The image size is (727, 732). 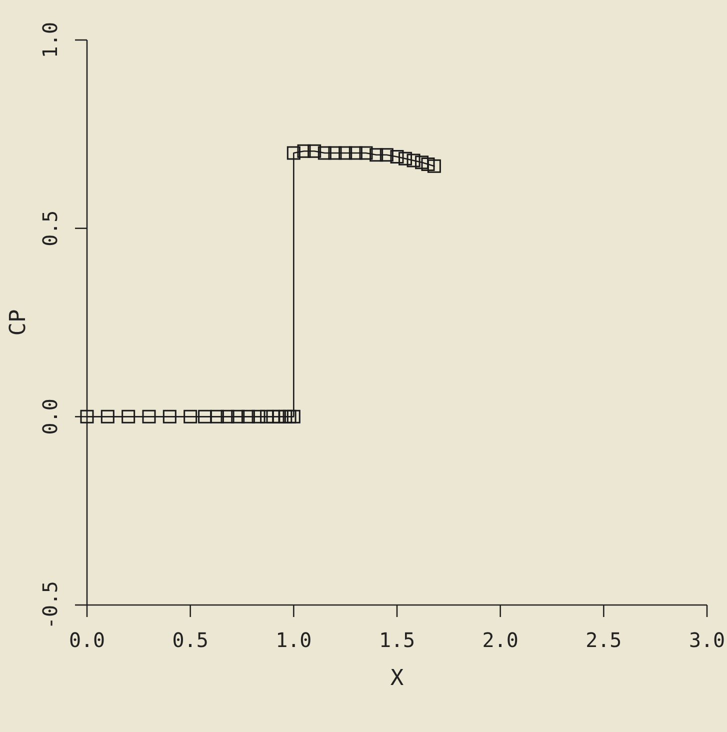 What do you see at coordinates (500, 640) in the screenshot?
I see `x-tick-label: 2.0` at bounding box center [500, 640].